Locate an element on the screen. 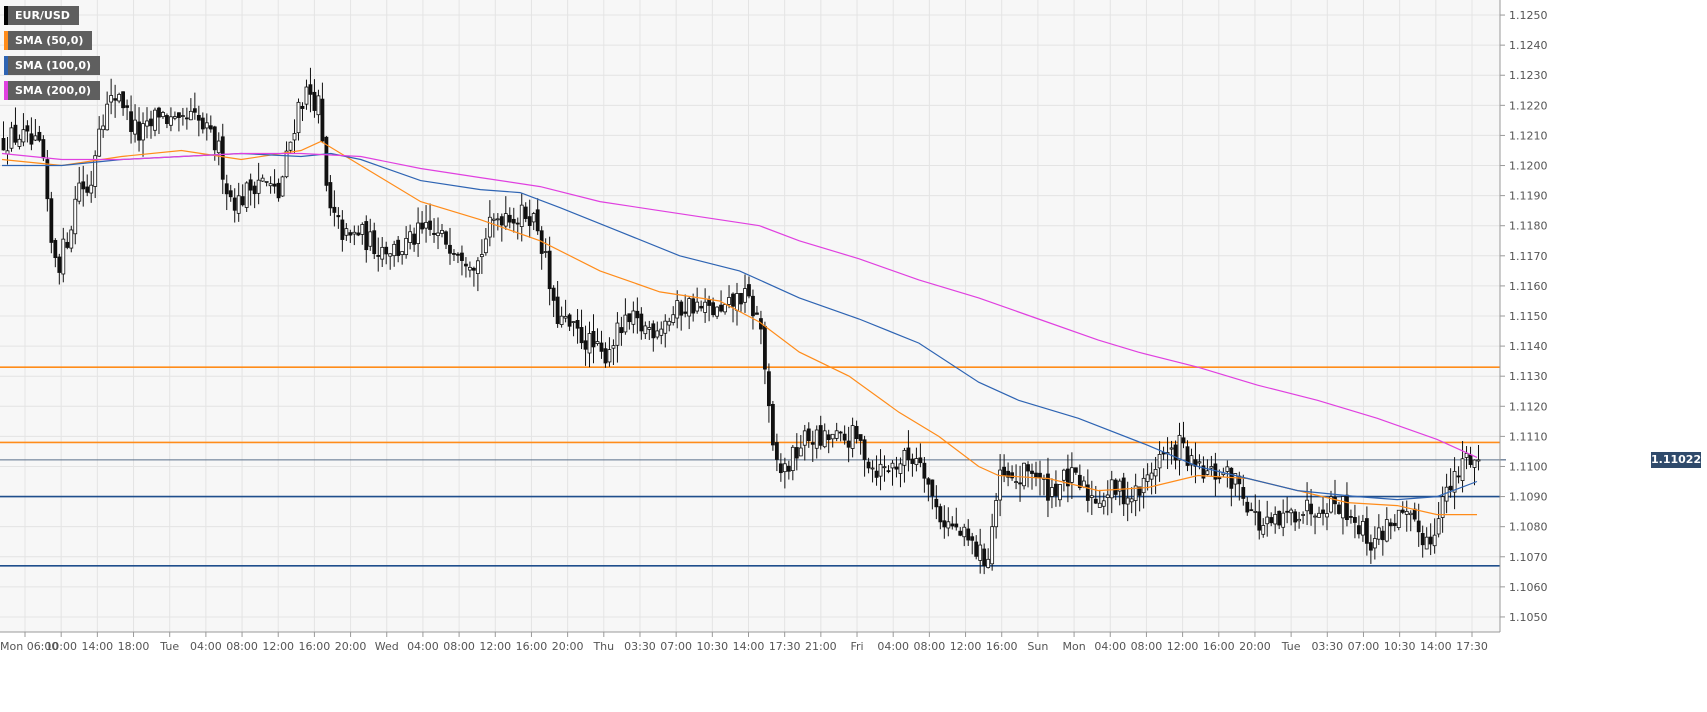 The height and width of the screenshot is (712, 1707). y-tick-label: 1.1100 is located at coordinates (1528, 466).